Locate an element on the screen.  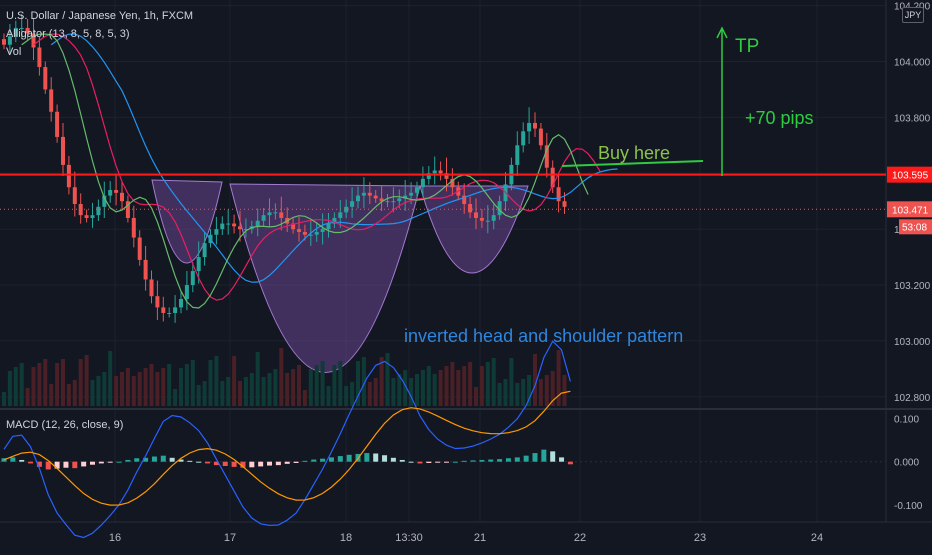
tp-arrow-head is located at coordinates (722, 32).